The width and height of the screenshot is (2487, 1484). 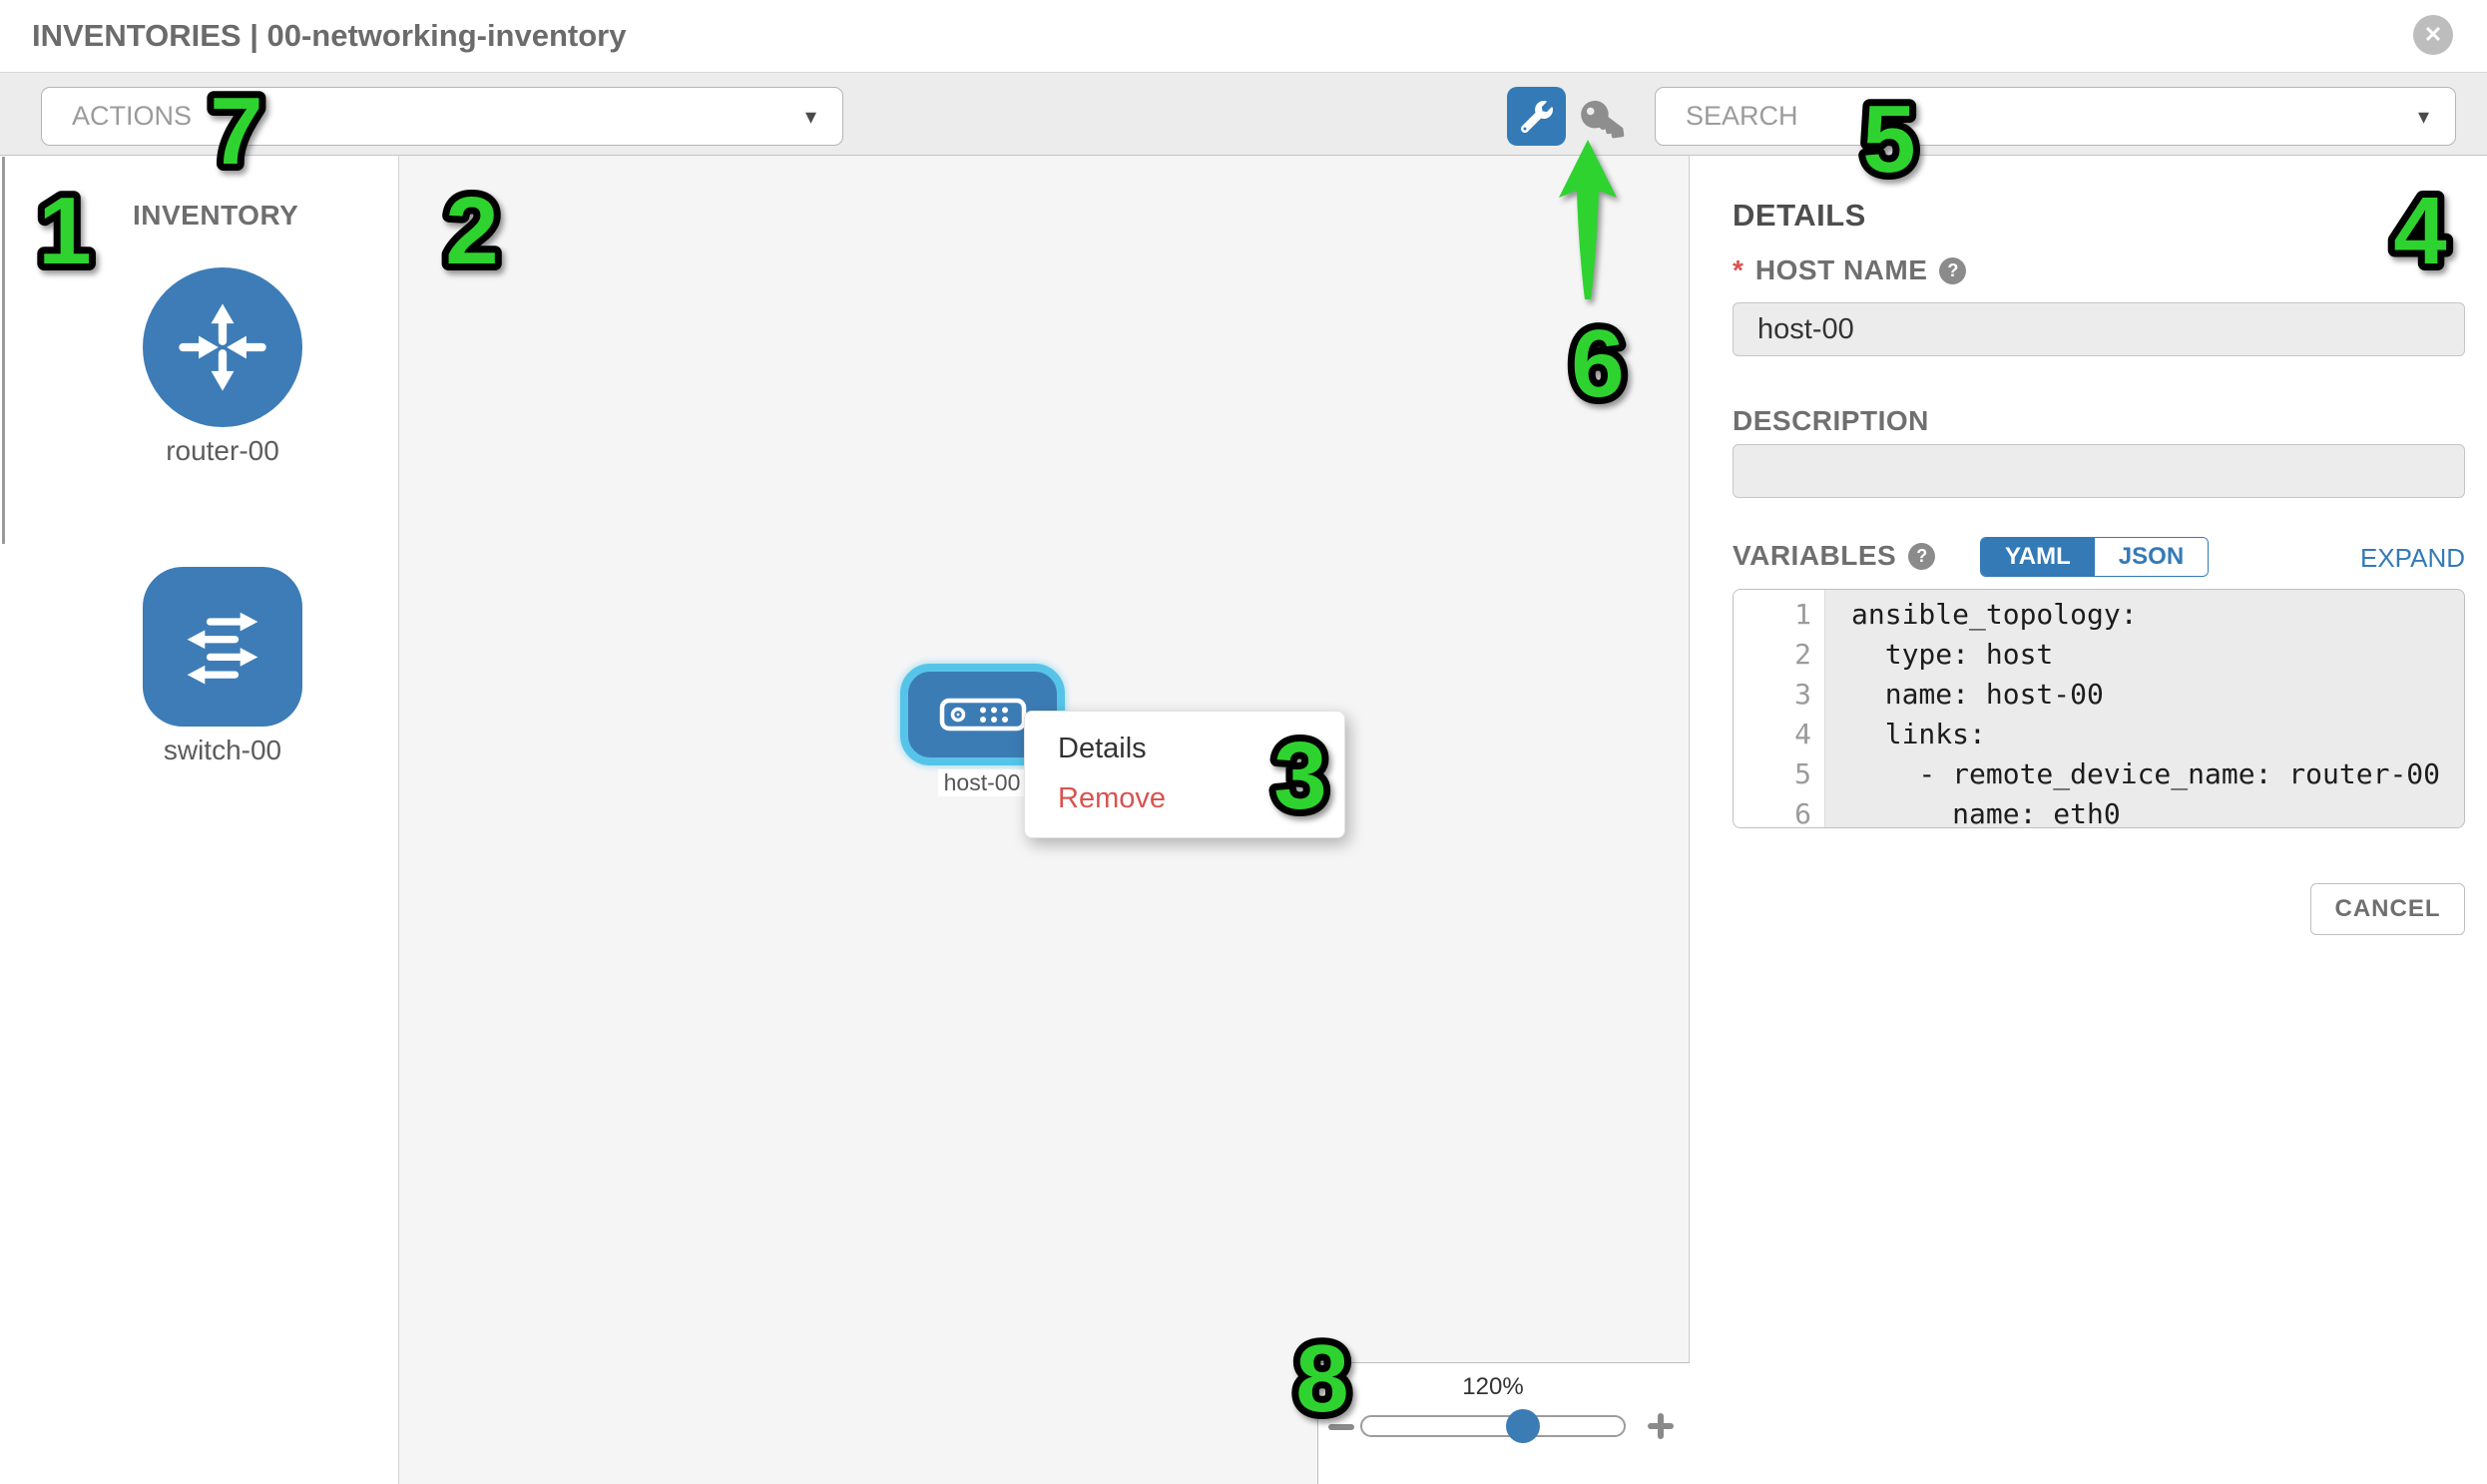 I want to click on line-number: 3, so click(x=1802, y=694).